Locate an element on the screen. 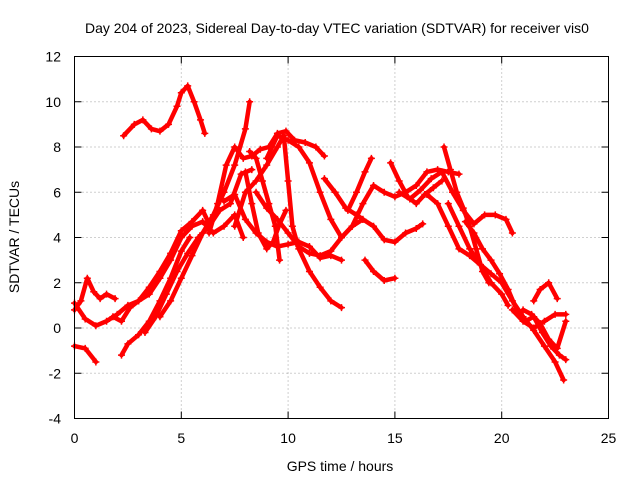 Image resolution: width=640 pixels, height=480 pixels. y-tick-label: 8 is located at coordinates (57, 147).